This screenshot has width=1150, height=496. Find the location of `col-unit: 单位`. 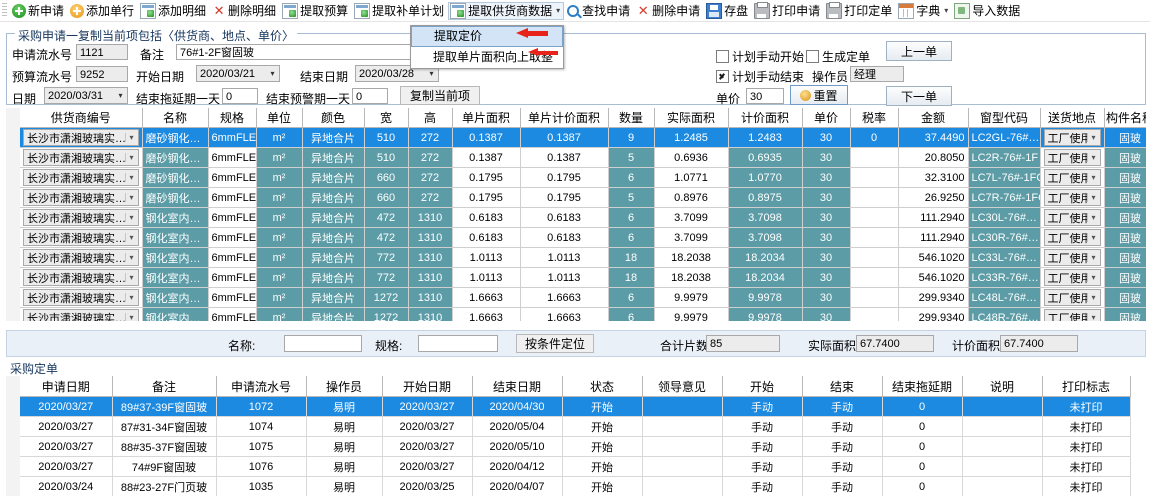

col-unit: 单位 is located at coordinates (279, 118).